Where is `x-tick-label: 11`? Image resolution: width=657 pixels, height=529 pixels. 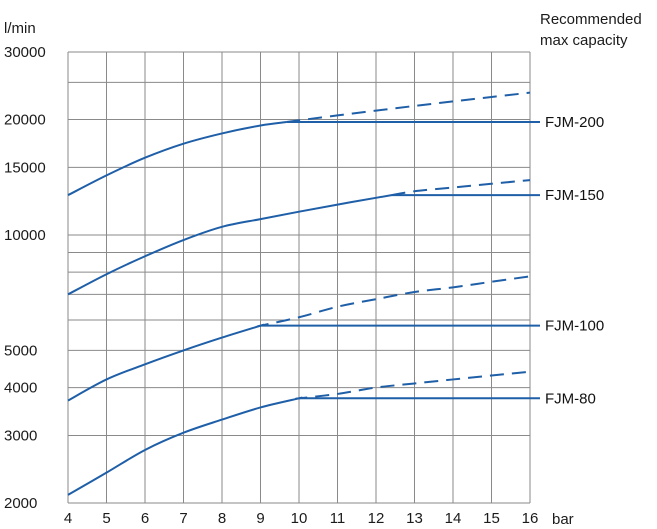
x-tick-label: 11 is located at coordinates (338, 518).